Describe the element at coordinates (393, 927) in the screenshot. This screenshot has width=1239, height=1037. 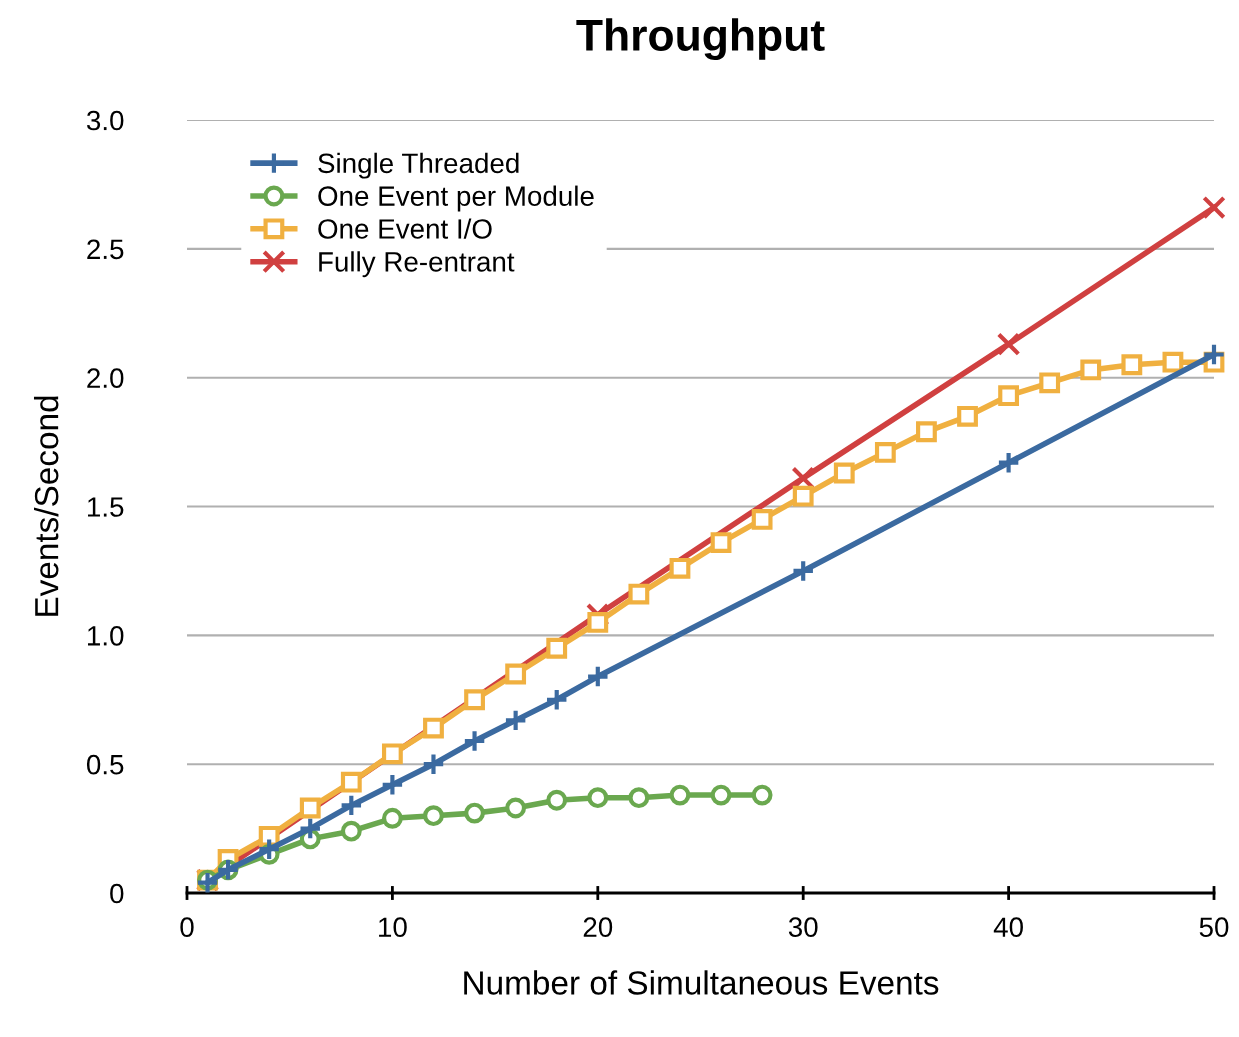
I see `x-tick-label: 10` at that location.